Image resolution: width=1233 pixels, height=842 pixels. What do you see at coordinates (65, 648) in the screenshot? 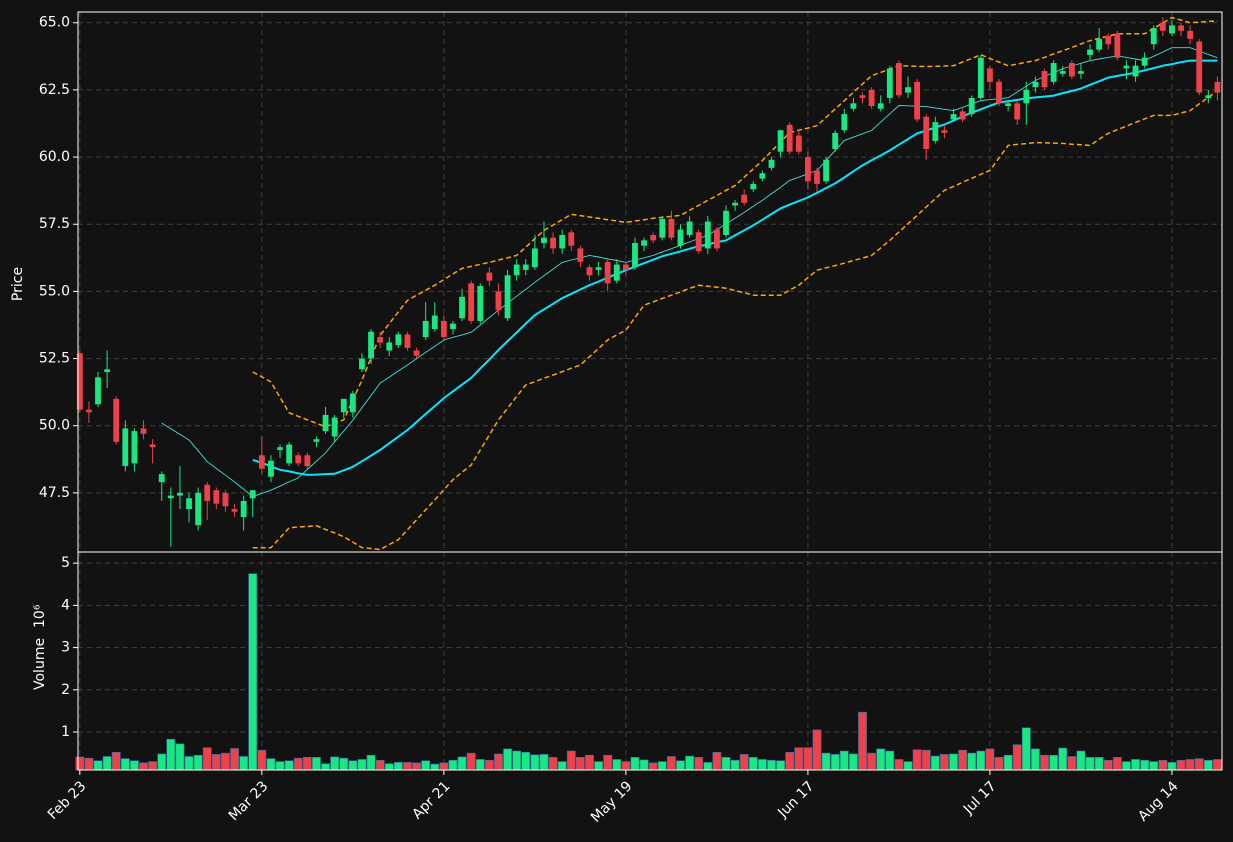
I see `volume-tick-label: 3` at bounding box center [65, 648].